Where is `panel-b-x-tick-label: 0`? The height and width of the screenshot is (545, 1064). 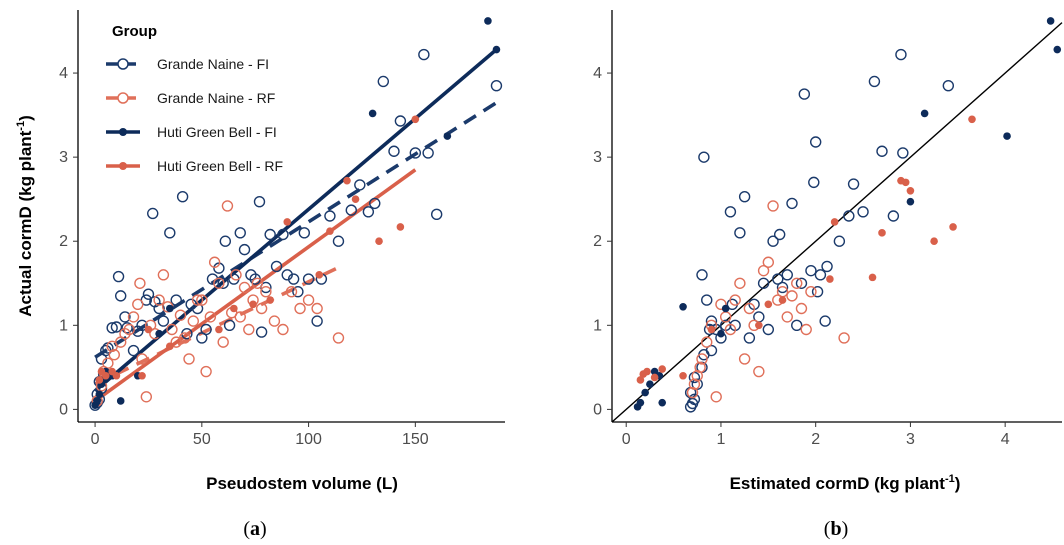
panel-b-x-tick-label: 0 is located at coordinates (626, 439).